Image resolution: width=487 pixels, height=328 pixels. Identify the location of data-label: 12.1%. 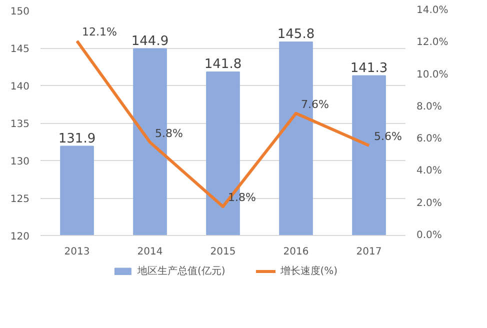
(99, 32).